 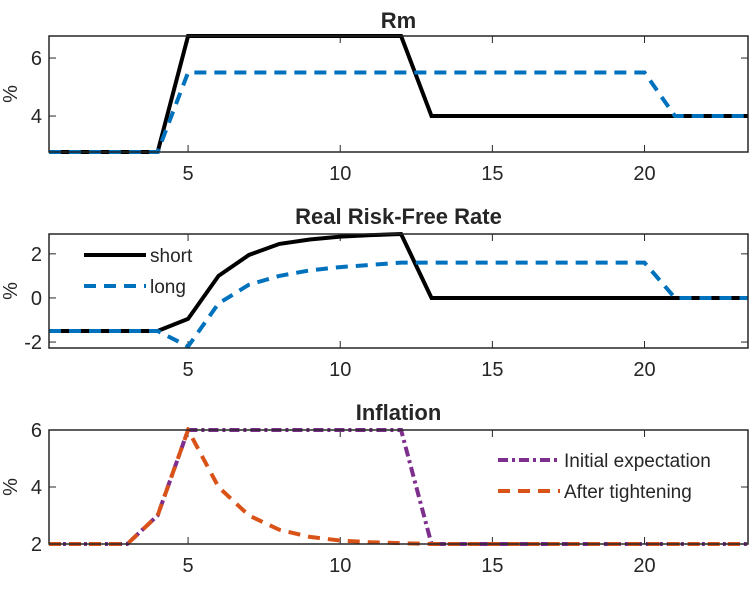 What do you see at coordinates (399, 412) in the screenshot?
I see `subplot-title: Inflation` at bounding box center [399, 412].